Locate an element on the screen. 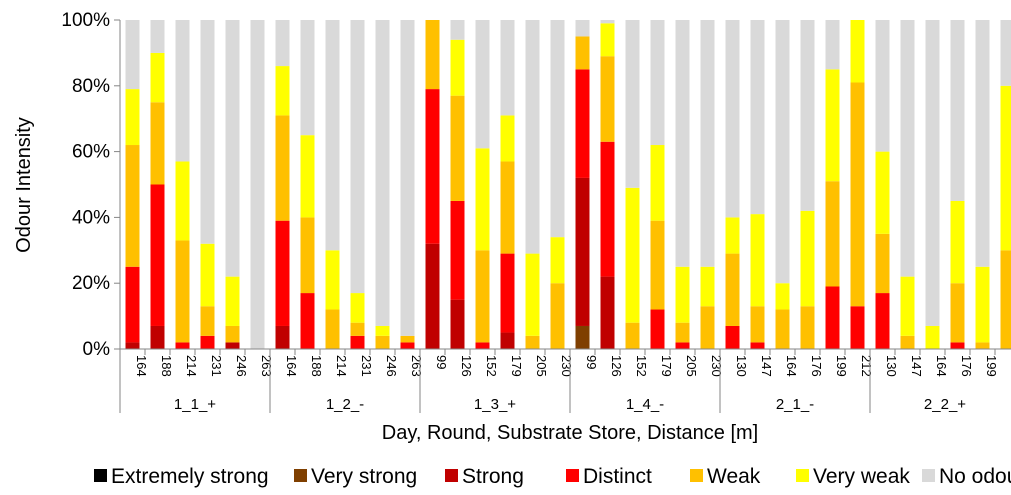 The image size is (1011, 495). x-tick-label: 126 is located at coordinates (616, 366).